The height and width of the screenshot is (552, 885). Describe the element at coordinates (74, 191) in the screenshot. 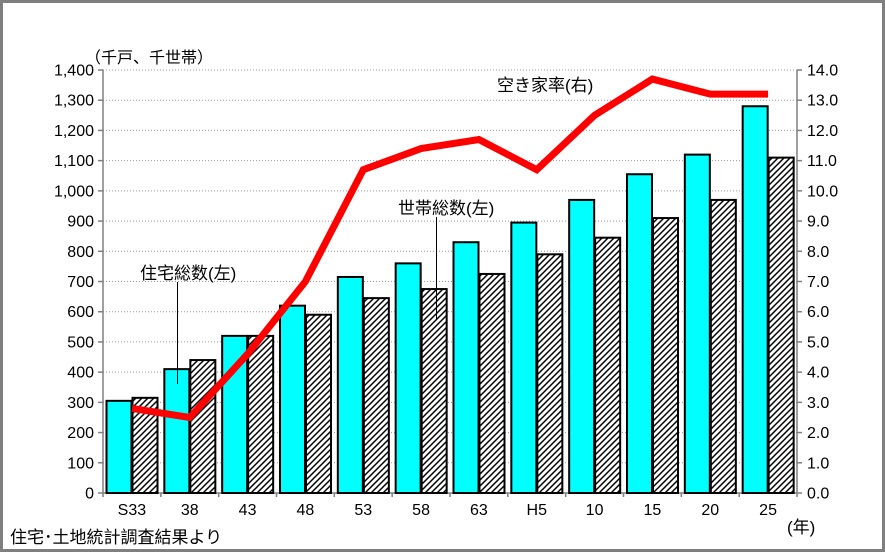

I see `left-axis-tick-label: 1,000` at that location.